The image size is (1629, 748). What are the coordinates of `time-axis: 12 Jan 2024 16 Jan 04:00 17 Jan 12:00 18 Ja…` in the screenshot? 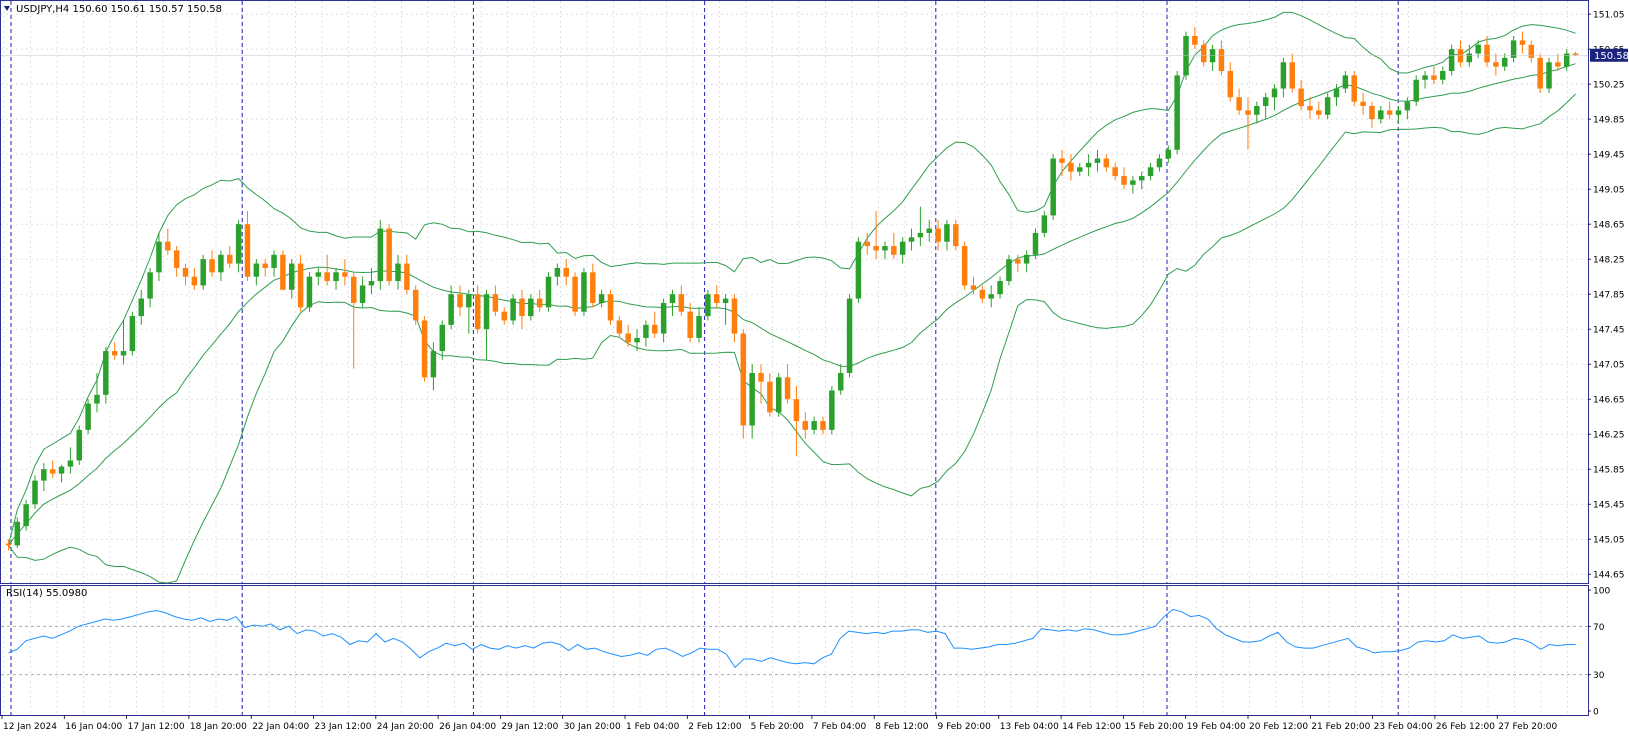 It's located at (779, 723).